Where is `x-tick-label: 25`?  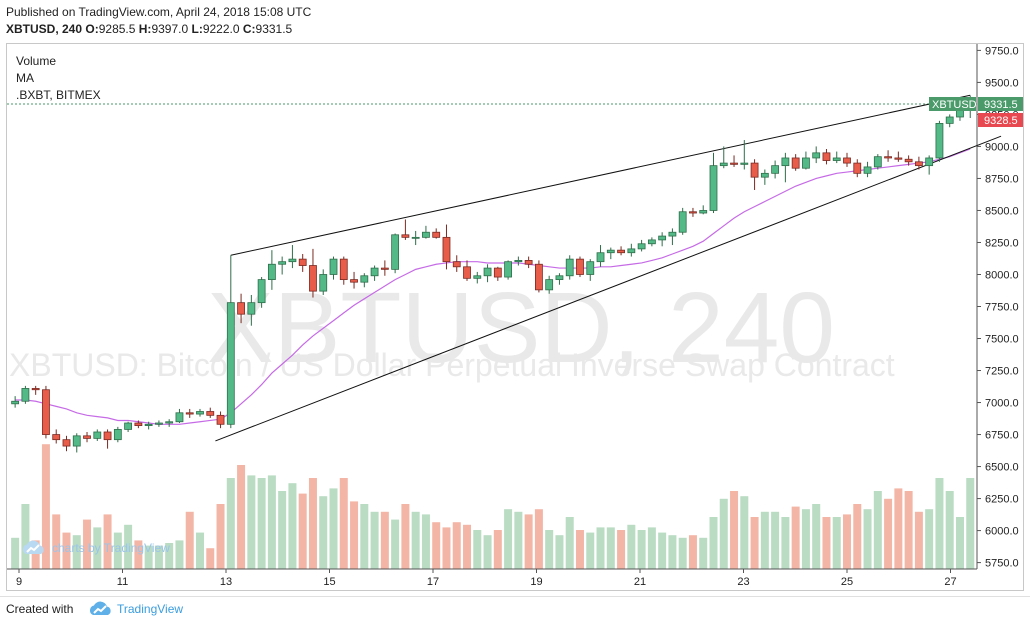 x-tick-label: 25 is located at coordinates (847, 582).